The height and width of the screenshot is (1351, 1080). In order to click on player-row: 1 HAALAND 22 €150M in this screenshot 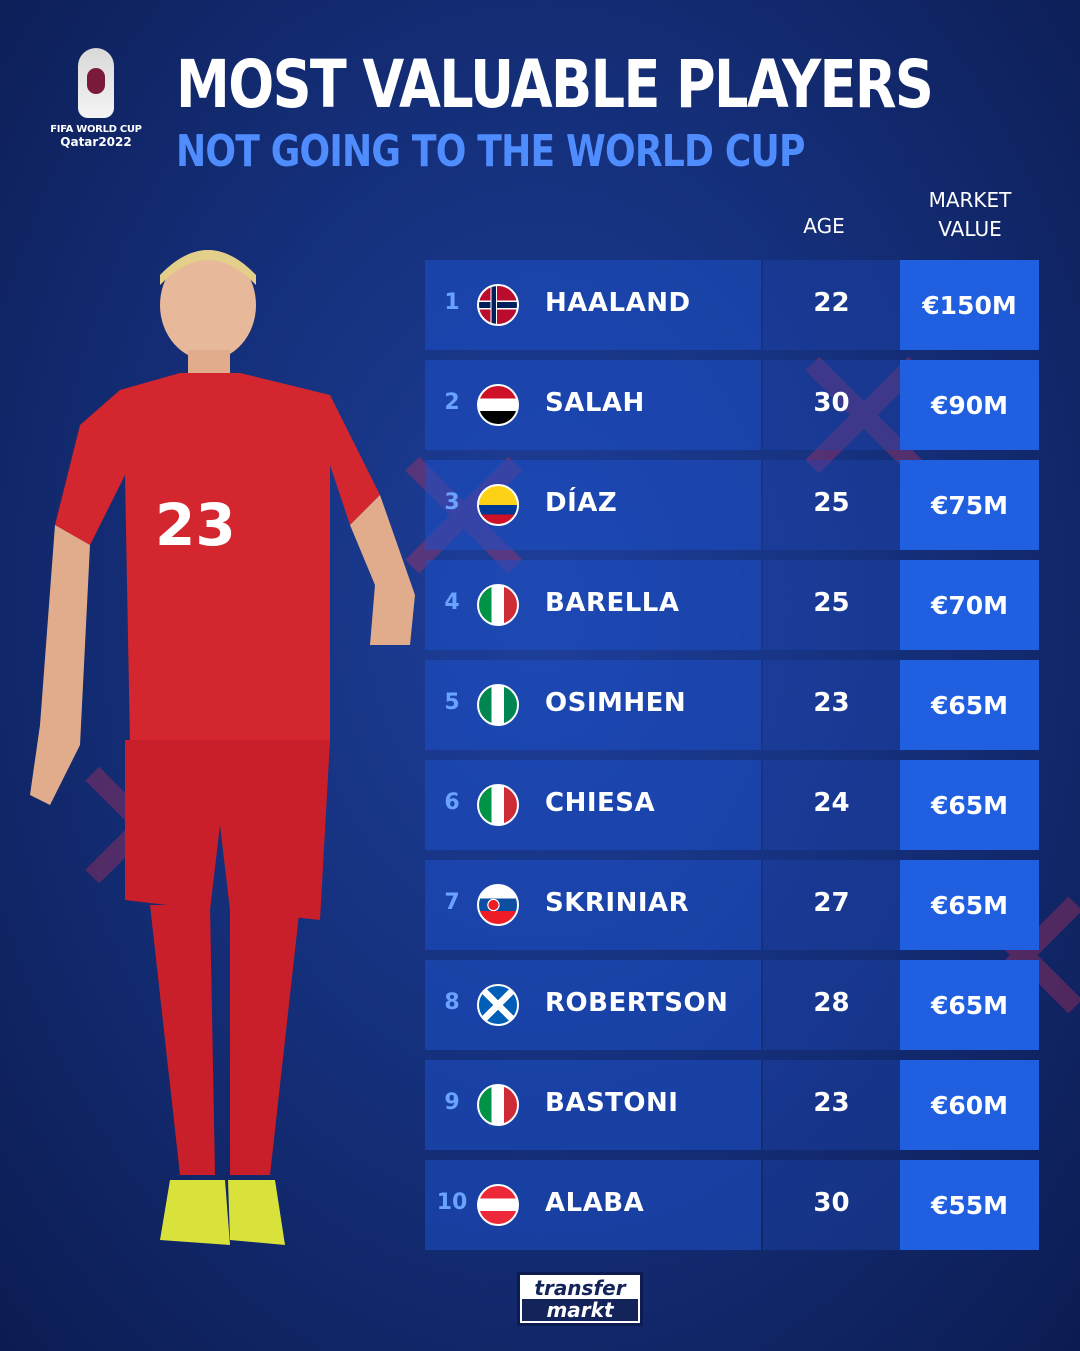, I will do `click(732, 305)`.